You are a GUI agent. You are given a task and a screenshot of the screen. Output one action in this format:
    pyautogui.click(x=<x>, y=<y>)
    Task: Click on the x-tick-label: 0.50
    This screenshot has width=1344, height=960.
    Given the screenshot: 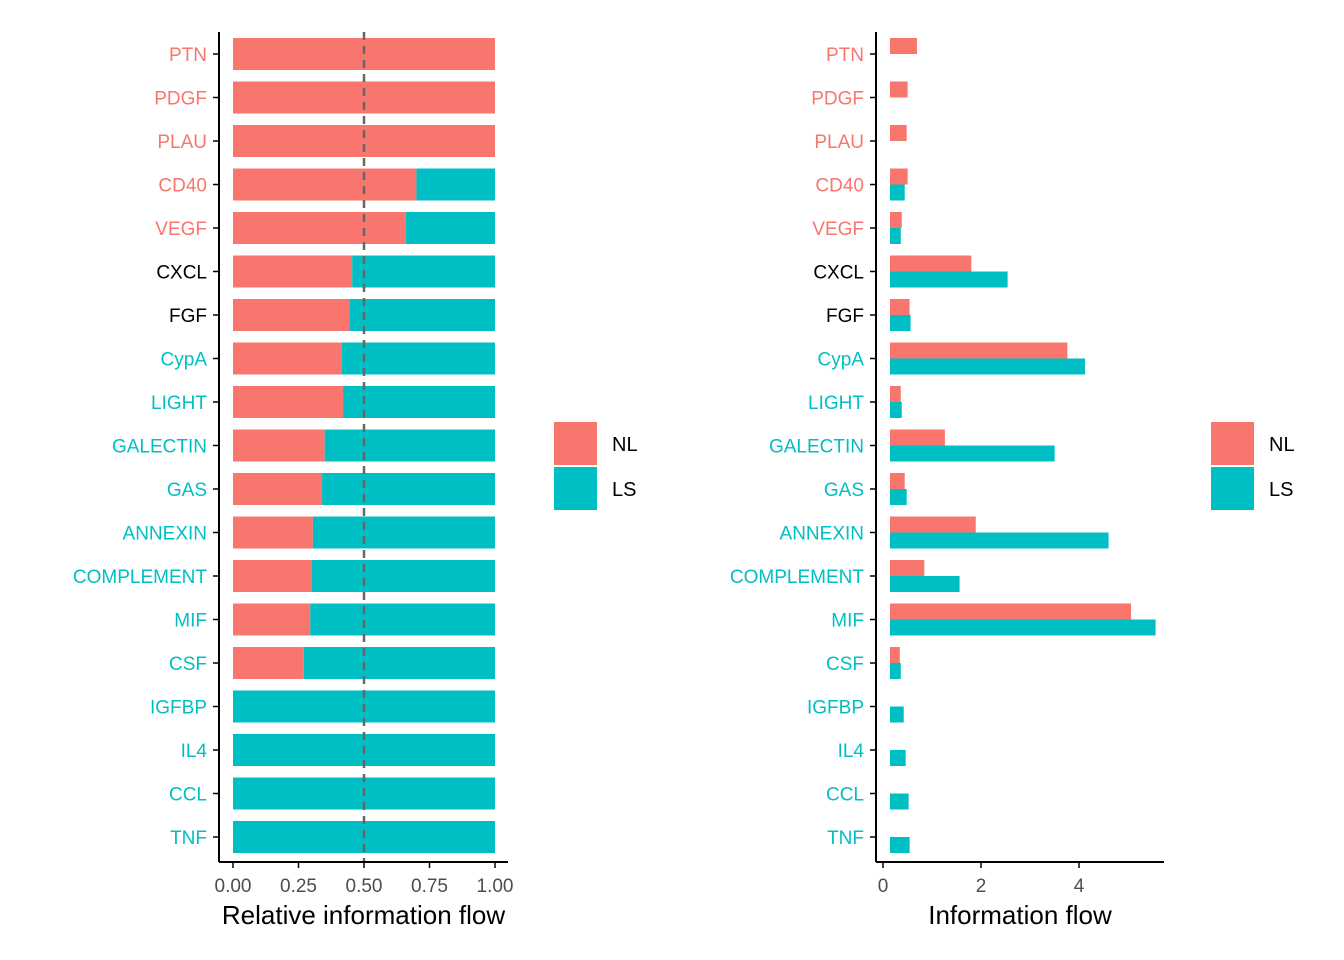 What is the action you would take?
    pyautogui.click(x=364, y=886)
    